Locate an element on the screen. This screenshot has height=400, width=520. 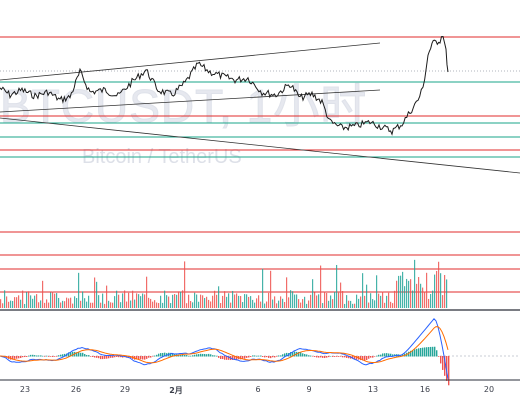
time-label: 26 is located at coordinates (76, 389).